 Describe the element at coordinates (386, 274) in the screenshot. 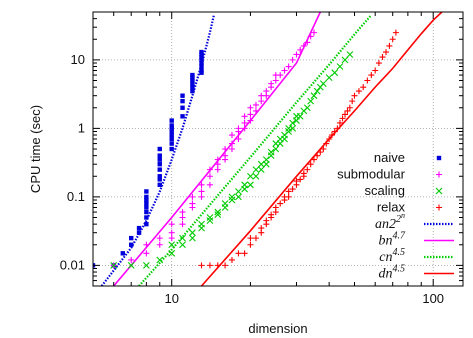

I see `legend-label-base: dn` at that location.